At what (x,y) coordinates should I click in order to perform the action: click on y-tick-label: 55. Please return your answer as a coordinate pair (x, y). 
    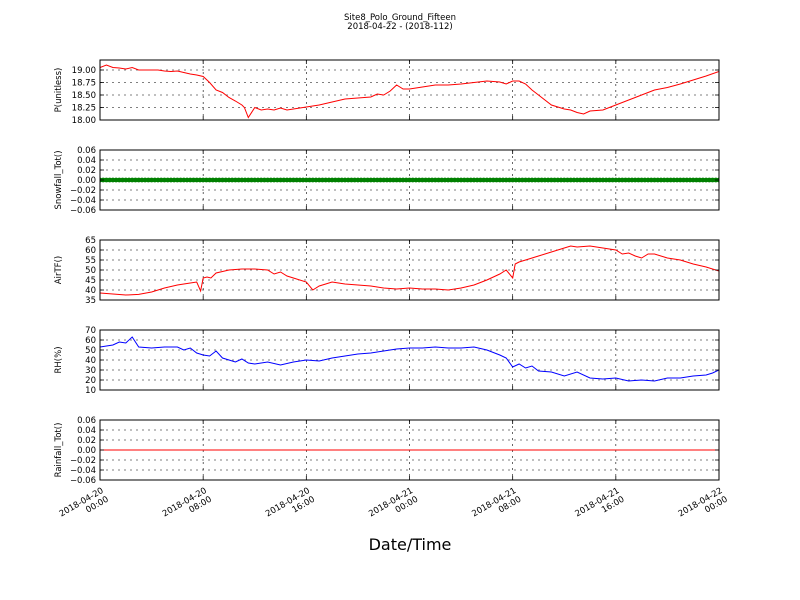
    Looking at the image, I should click on (90, 261).